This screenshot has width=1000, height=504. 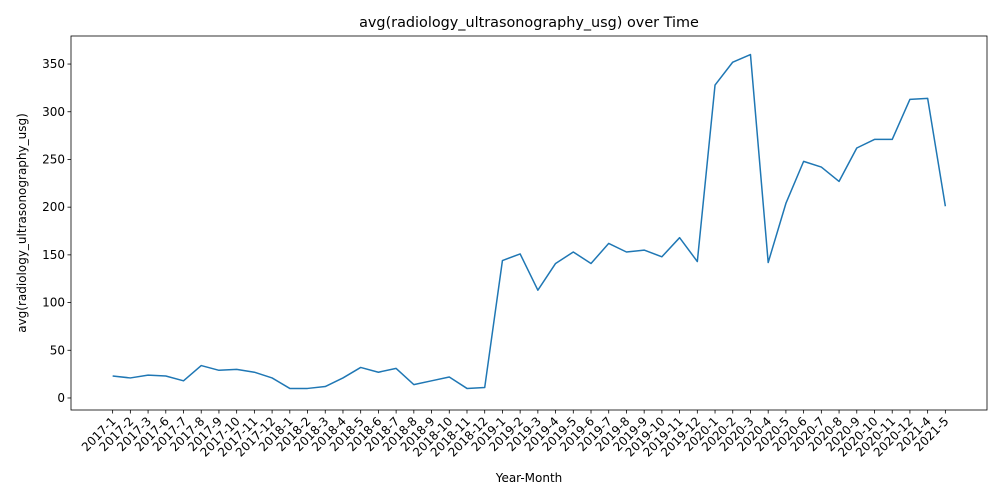 I want to click on y-tick-label: 250, so click(x=53, y=159).